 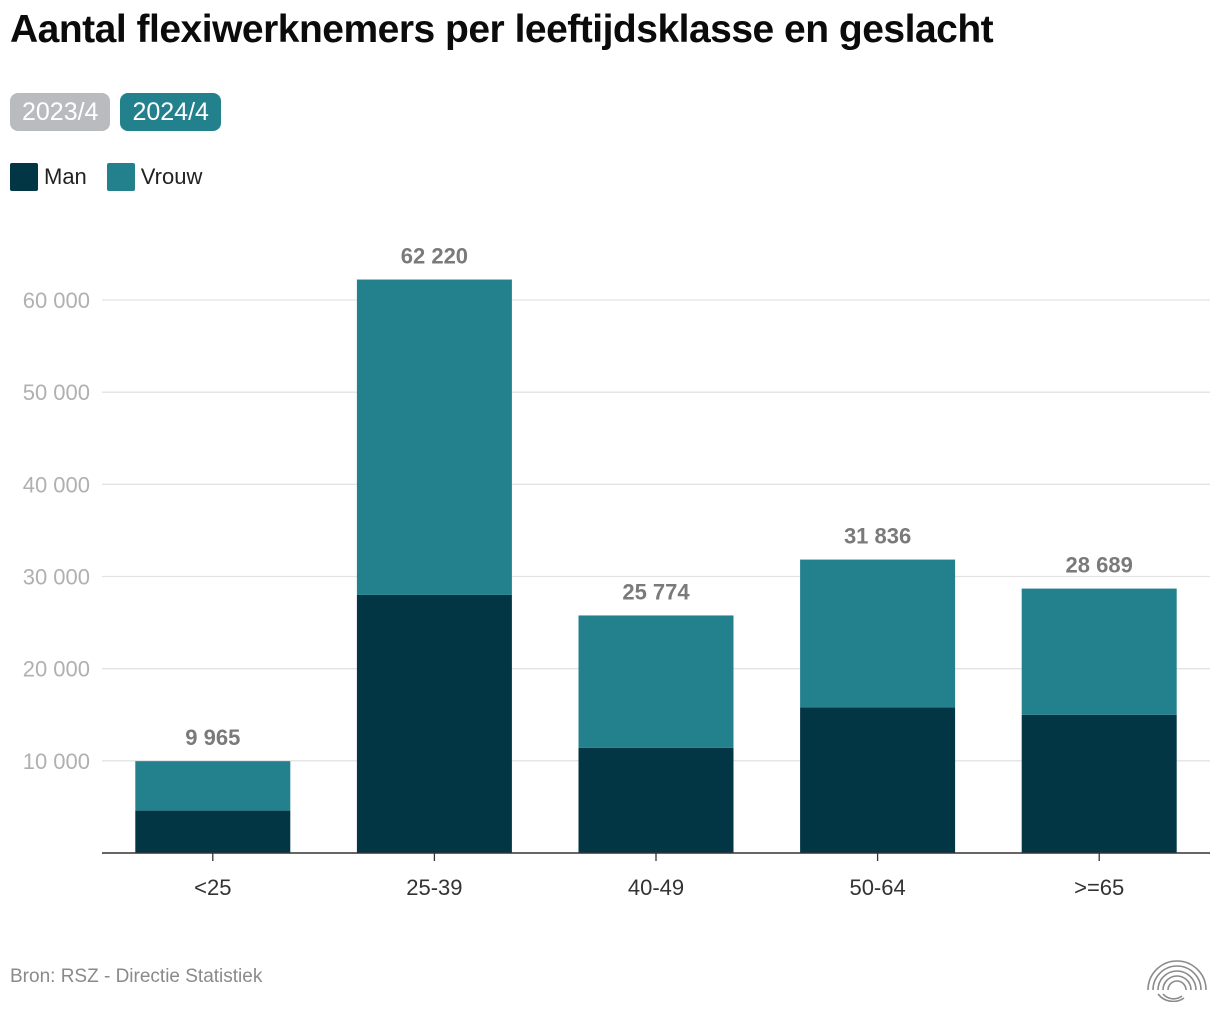 What do you see at coordinates (434, 887) in the screenshot?
I see `x-tick-label: 25-39` at bounding box center [434, 887].